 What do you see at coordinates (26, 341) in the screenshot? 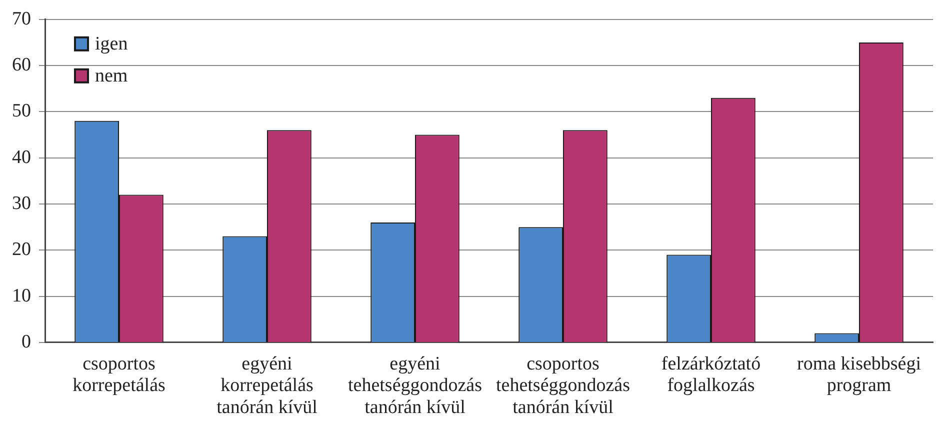
I see `y-tick-label: 0` at bounding box center [26, 341].